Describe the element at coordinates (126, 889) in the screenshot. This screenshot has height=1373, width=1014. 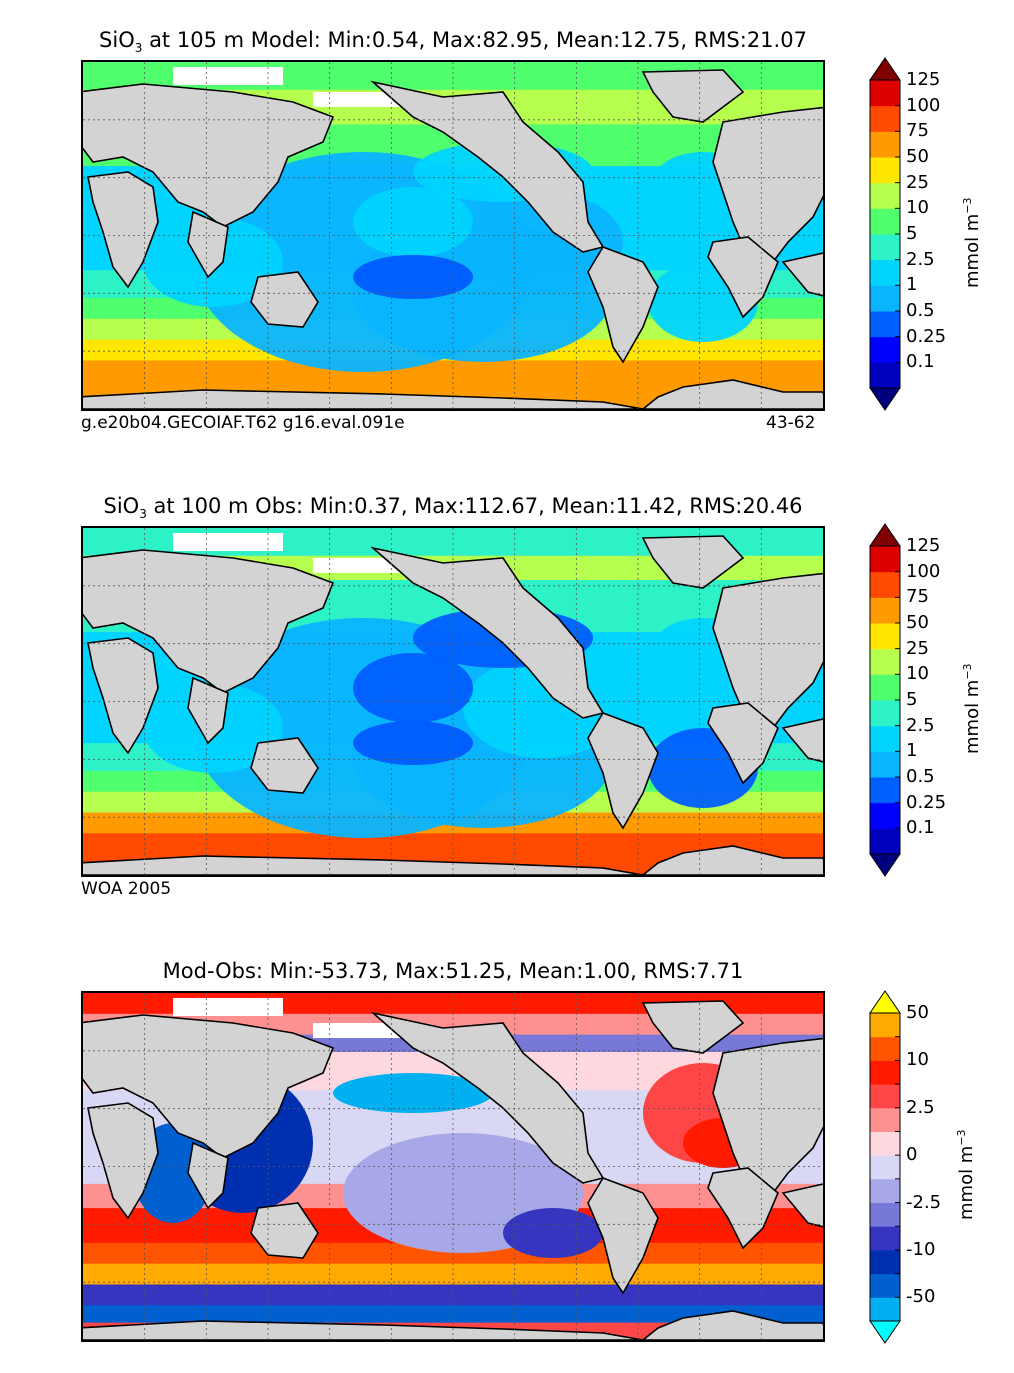
I see `panel2-caption-left: WOA 2005` at that location.